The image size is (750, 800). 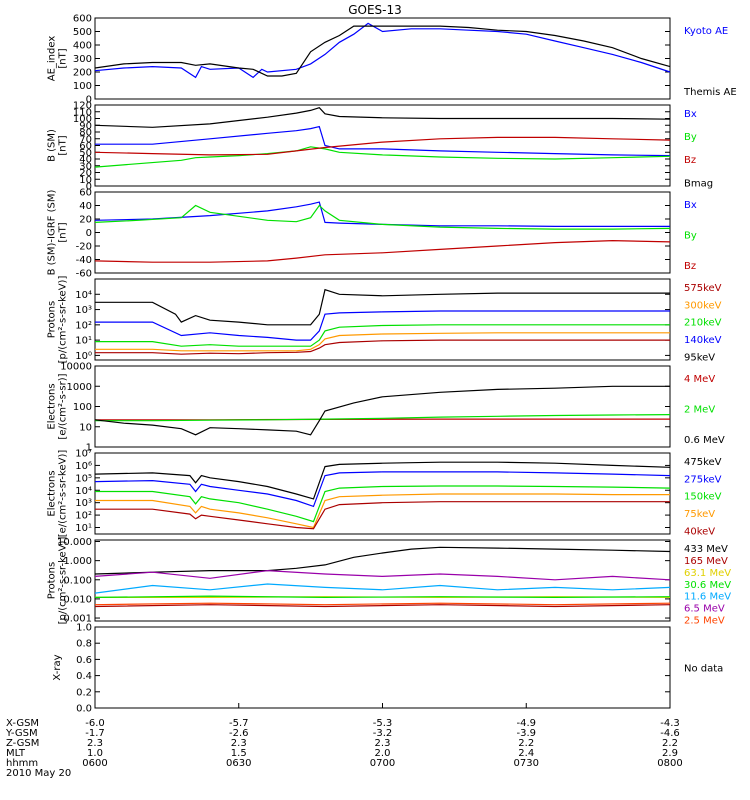 I want to click on y-tick-label: -40, so click(x=84, y=260).